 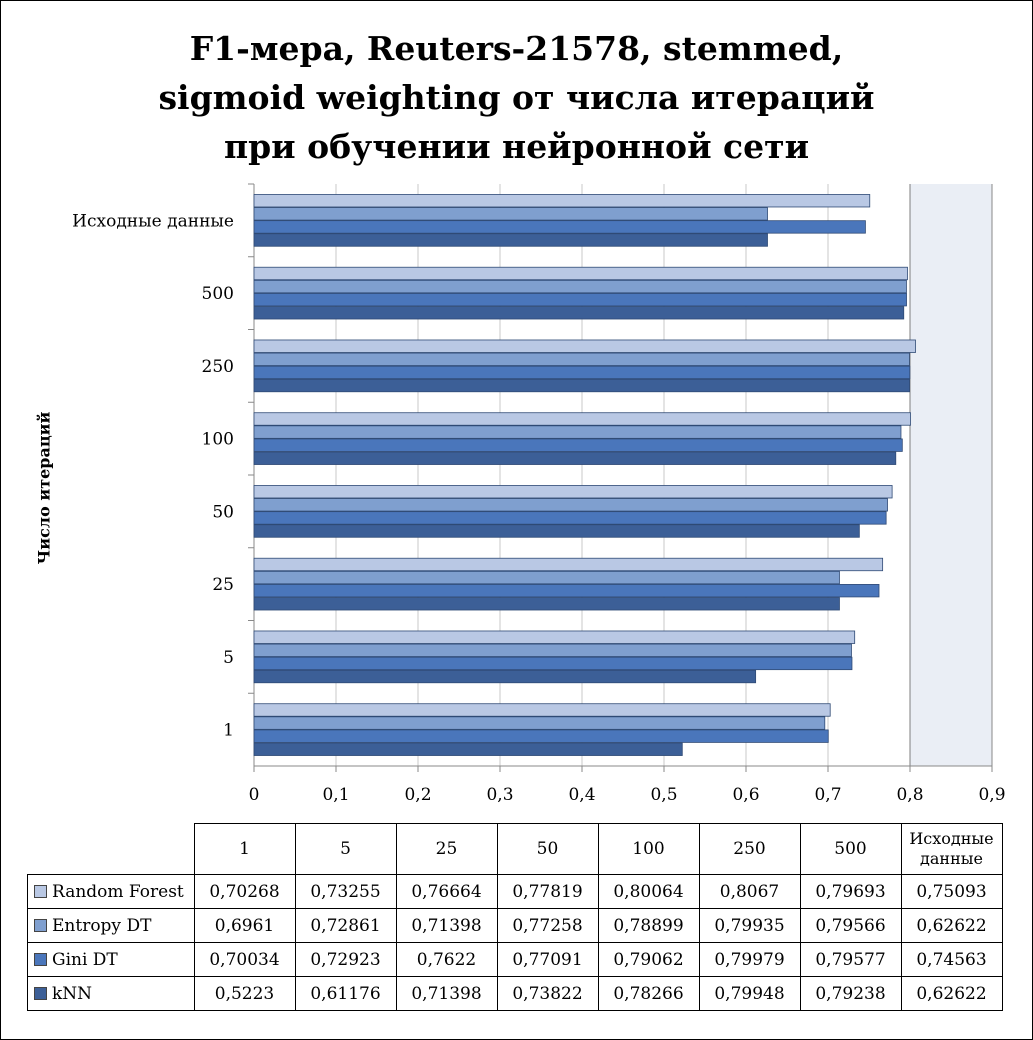 I want to click on table-cell: 0,7622, so click(x=446, y=959).